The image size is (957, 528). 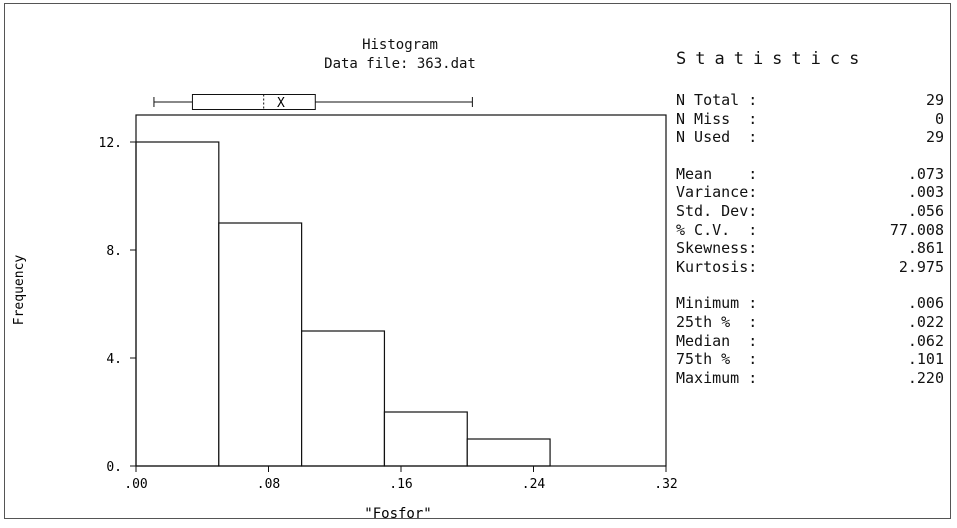 What do you see at coordinates (810, 192) in the screenshot?
I see `statistic-row: Variance: .003` at bounding box center [810, 192].